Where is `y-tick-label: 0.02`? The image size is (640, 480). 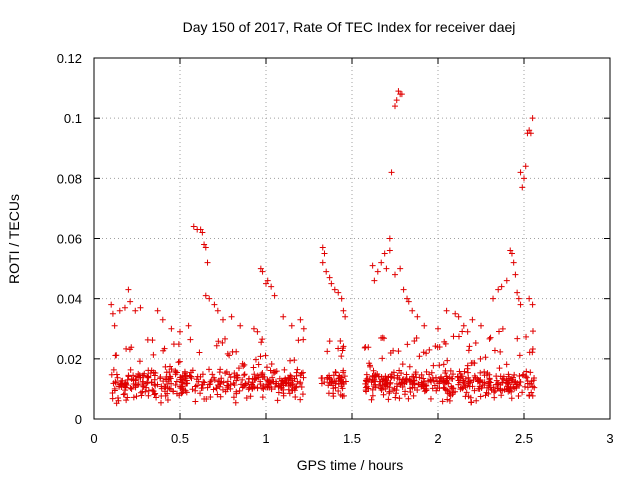 y-tick-label: 0.02 is located at coordinates (69, 359).